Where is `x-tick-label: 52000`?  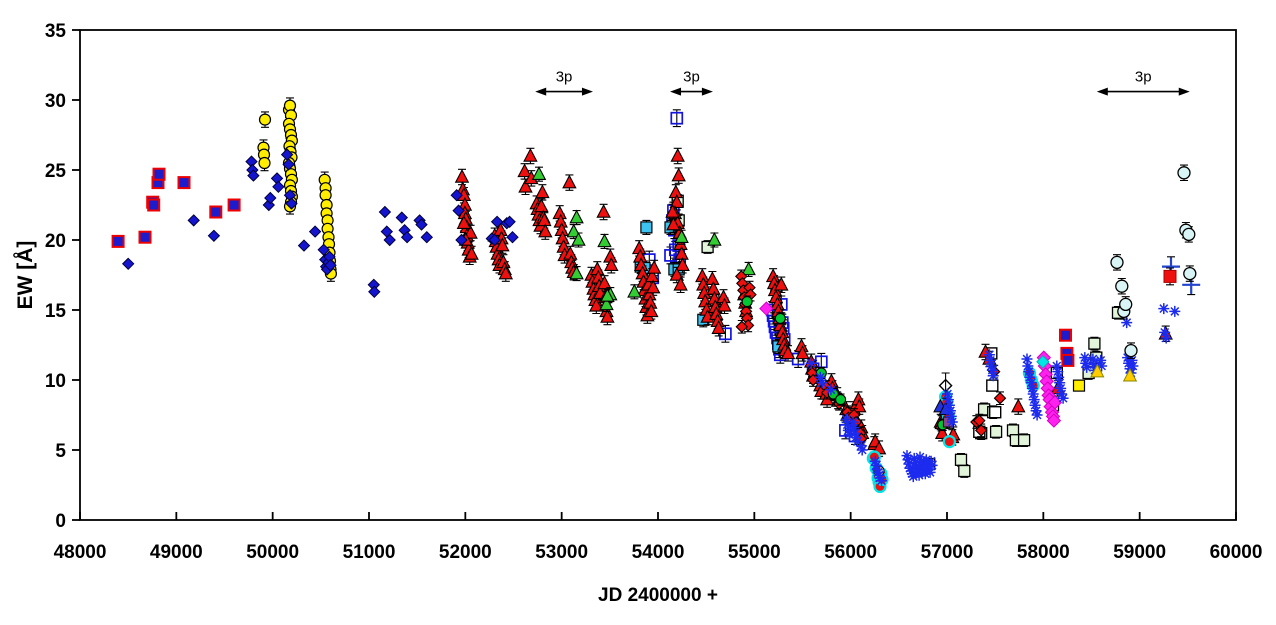 x-tick-label: 52000 is located at coordinates (465, 552).